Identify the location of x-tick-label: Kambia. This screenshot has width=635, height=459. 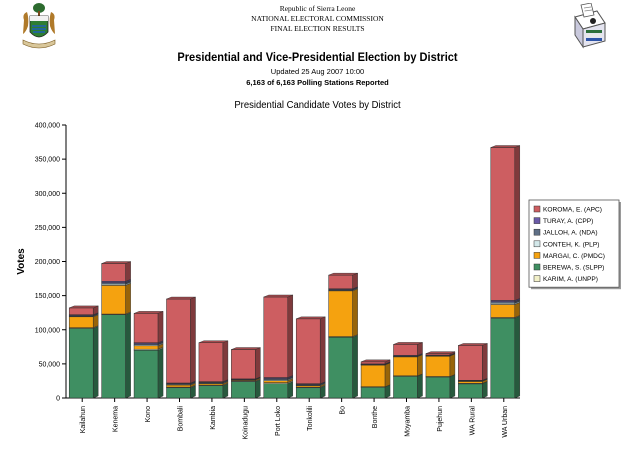
(213, 418).